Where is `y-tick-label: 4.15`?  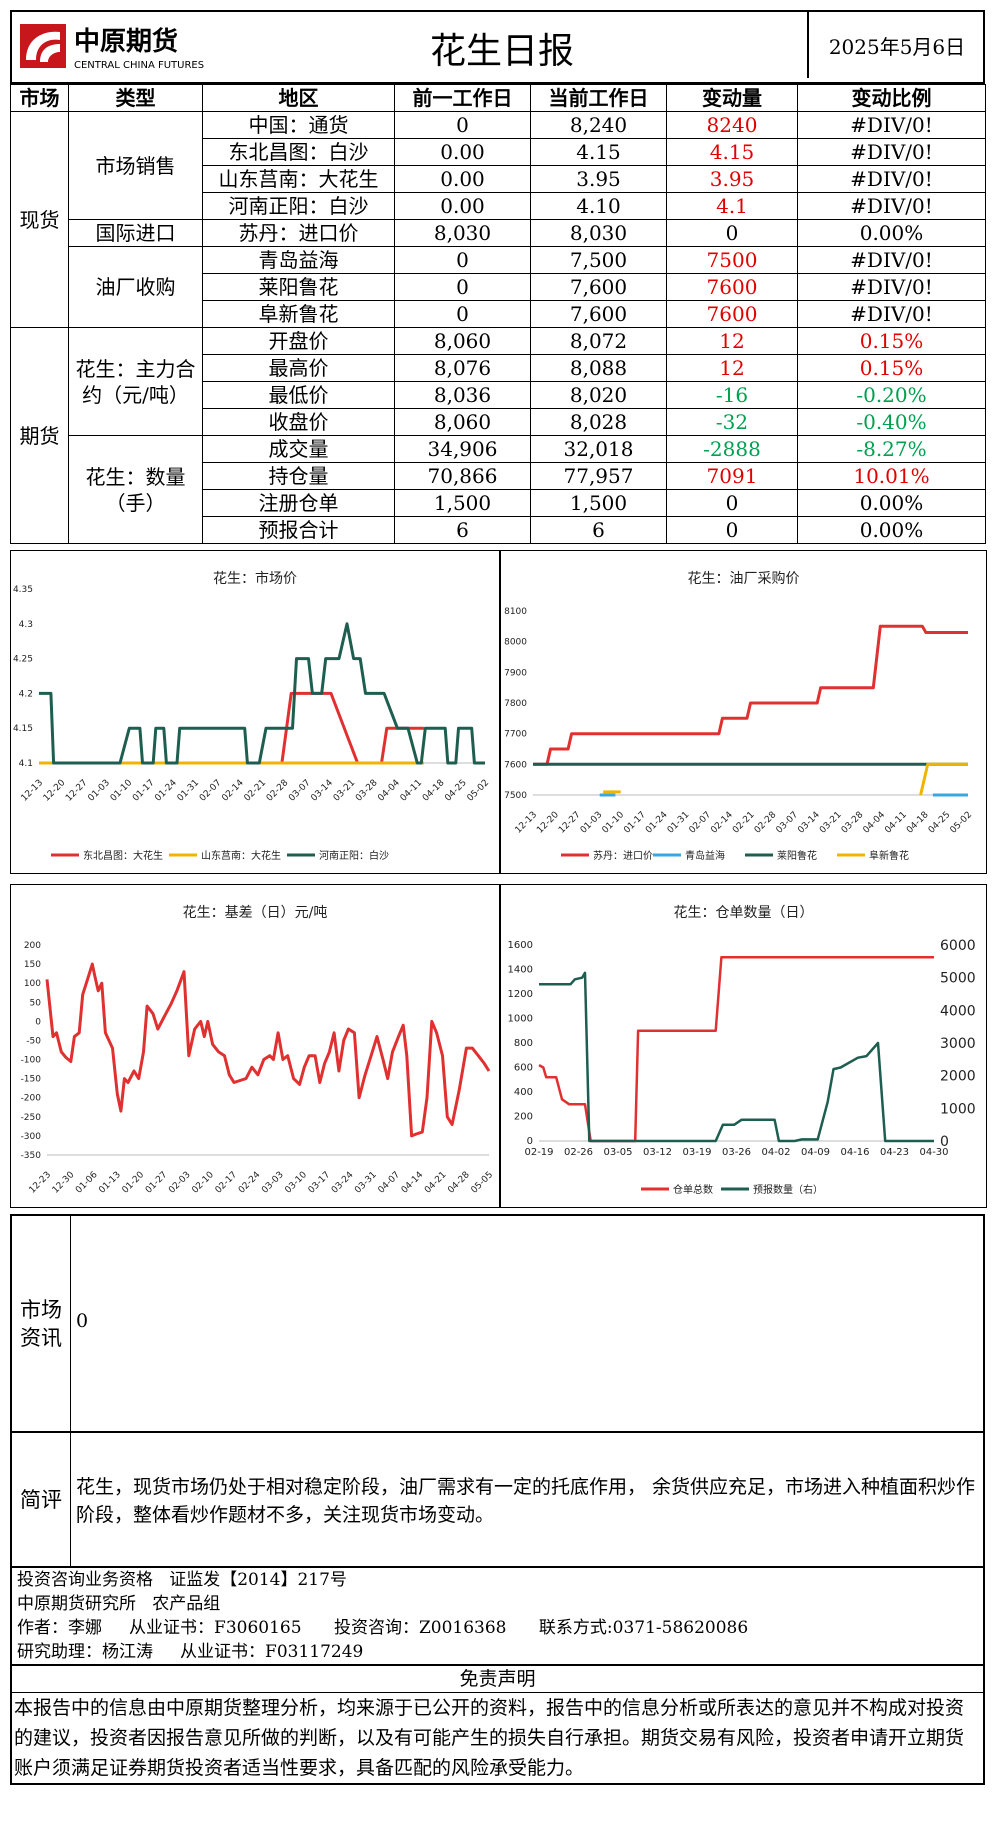 y-tick-label: 4.15 is located at coordinates (23, 729).